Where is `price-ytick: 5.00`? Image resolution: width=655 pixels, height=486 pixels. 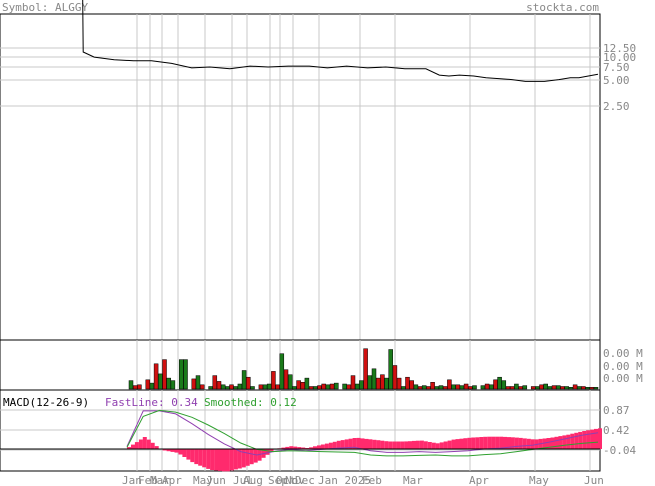 price-ytick: 5.00 is located at coordinates (616, 80).